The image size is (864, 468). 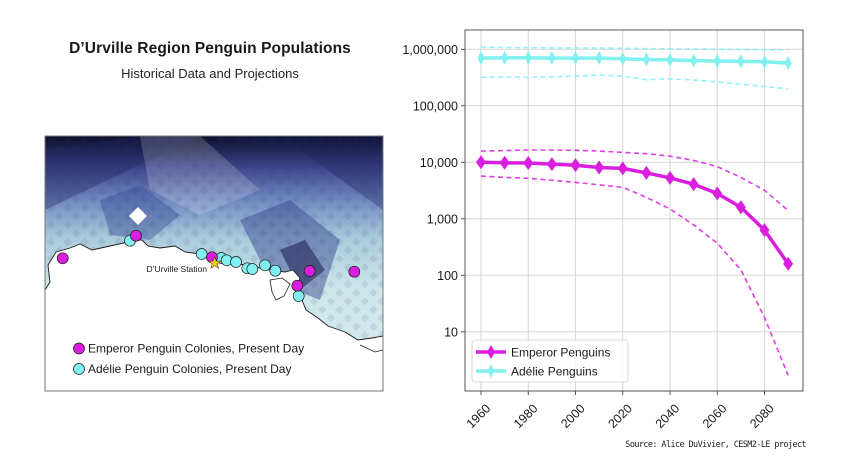 What do you see at coordinates (554, 372) in the screenshot?
I see `adelie-legend-label: Adélie Penguins` at bounding box center [554, 372].